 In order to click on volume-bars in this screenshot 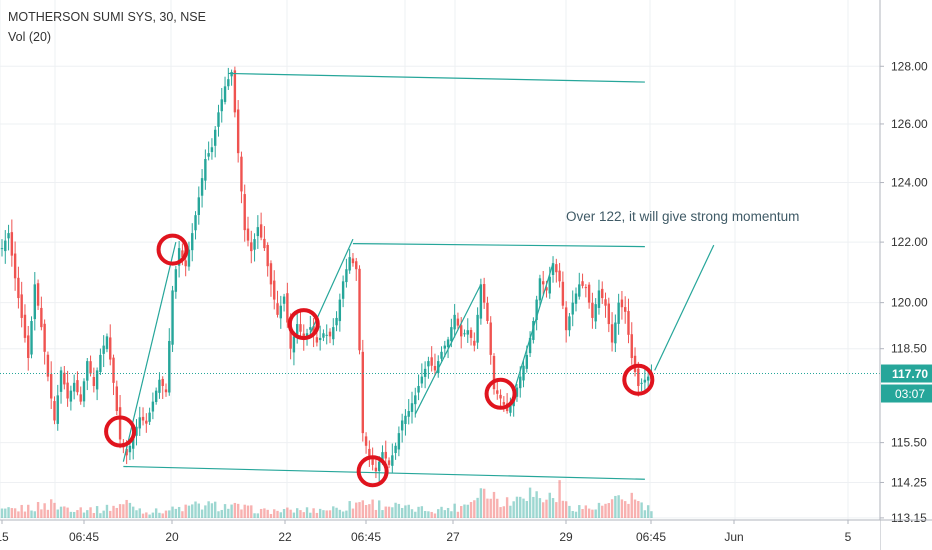, I will do `click(326, 499)`.